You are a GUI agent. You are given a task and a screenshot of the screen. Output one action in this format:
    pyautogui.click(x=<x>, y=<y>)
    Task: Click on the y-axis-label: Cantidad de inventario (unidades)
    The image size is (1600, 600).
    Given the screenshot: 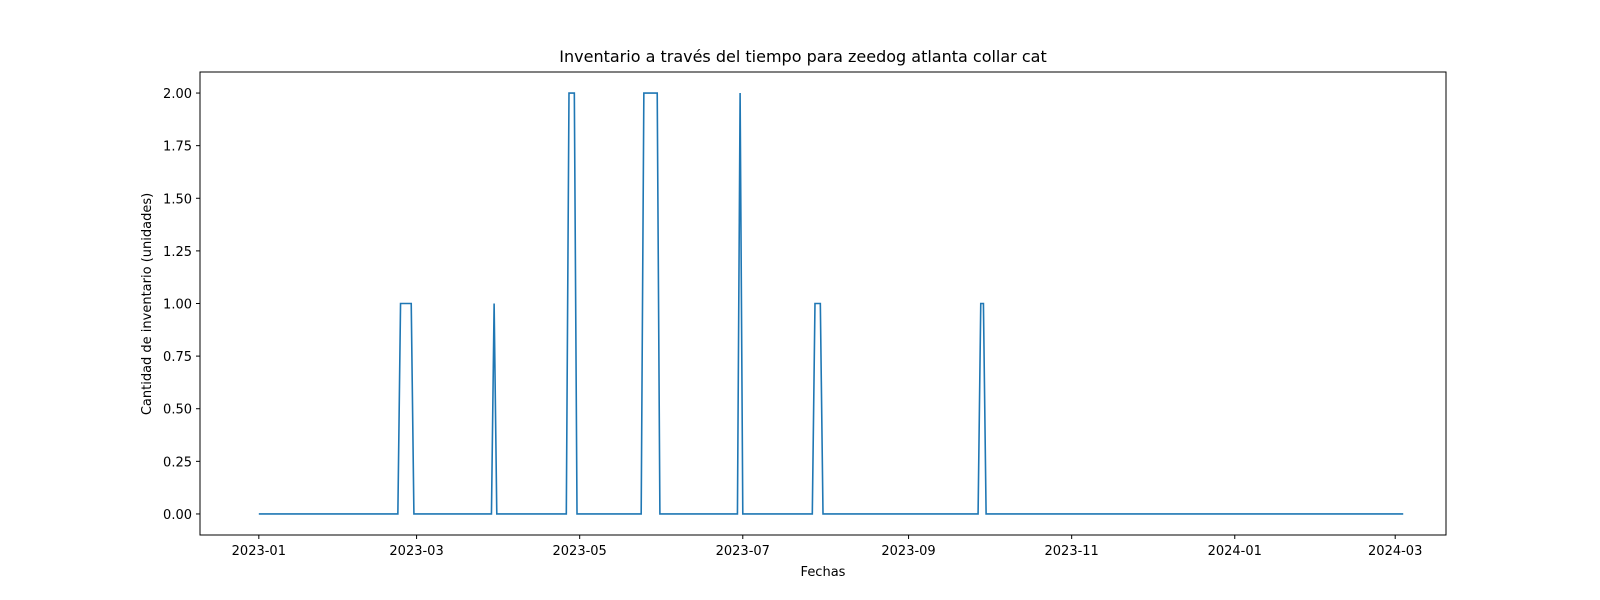 What is the action you would take?
    pyautogui.click(x=147, y=304)
    